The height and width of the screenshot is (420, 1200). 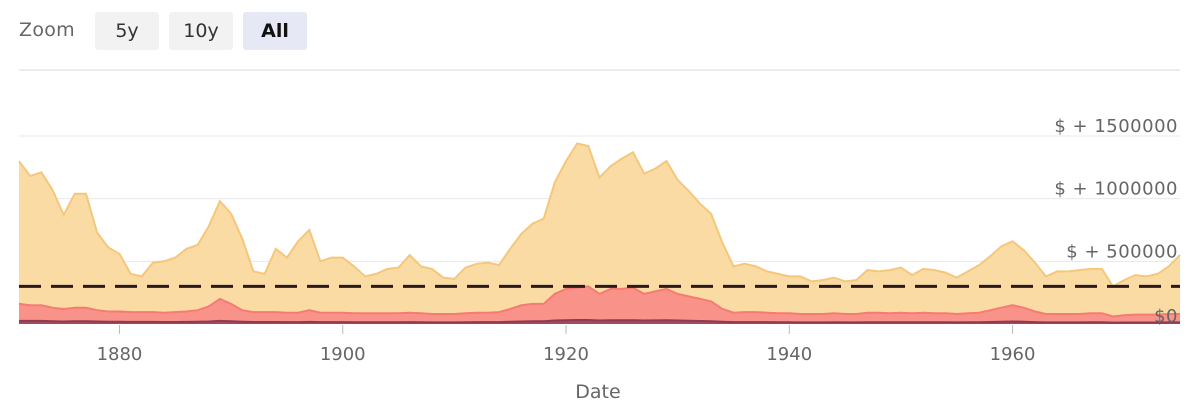 What do you see at coordinates (1166, 316) in the screenshot?
I see `y-tick-label-0: $0` at bounding box center [1166, 316].